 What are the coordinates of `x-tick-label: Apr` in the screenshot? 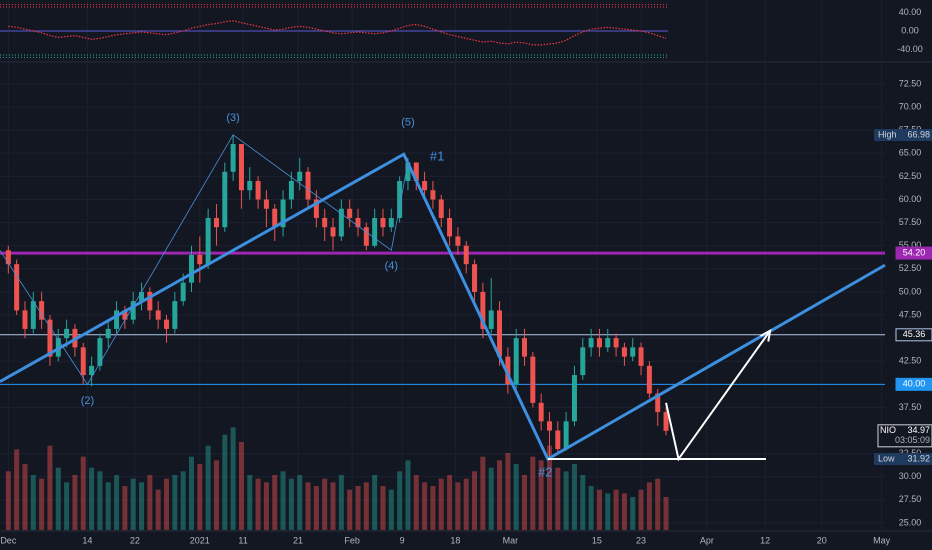 It's located at (707, 540).